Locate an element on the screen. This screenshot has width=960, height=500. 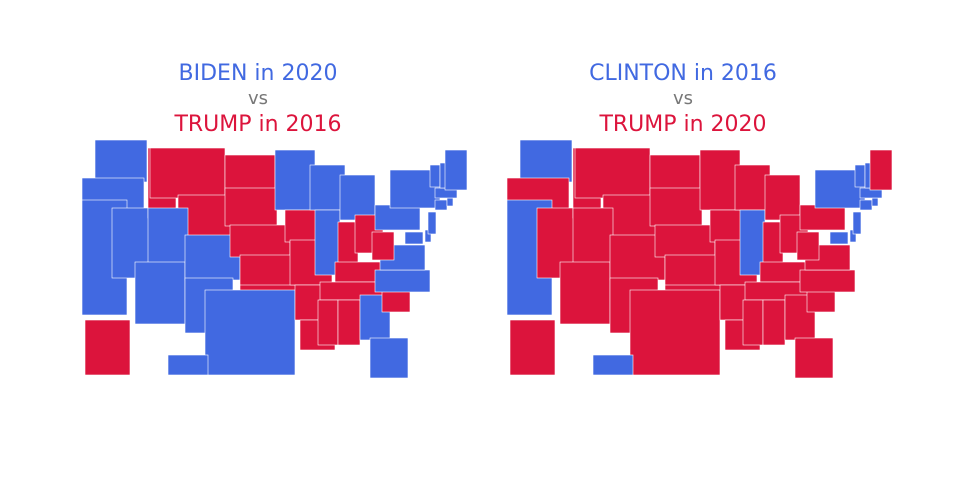
map-title-line: BIDEN in 2020 is located at coordinates (258, 73).